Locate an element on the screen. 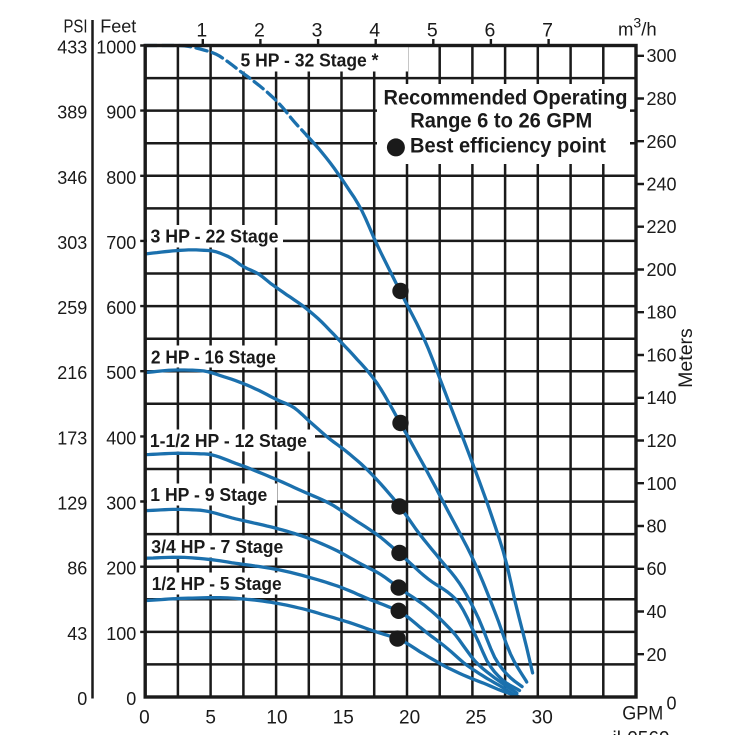 The image size is (735, 740). svg-text: 40 is located at coordinates (657, 612).